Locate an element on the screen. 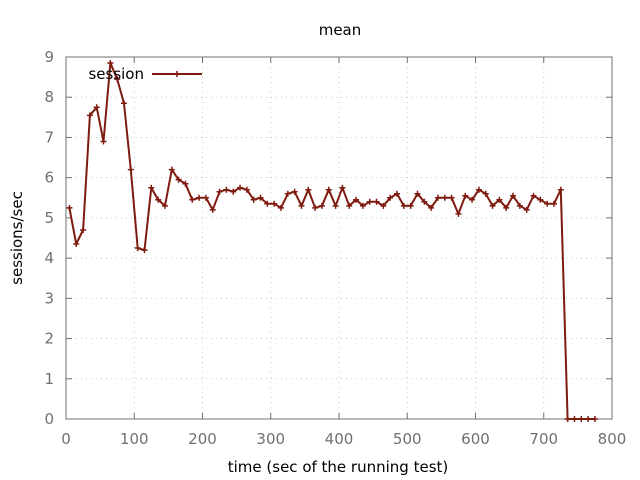 The image size is (640, 480). y-tick-label: 4 is located at coordinates (49, 258).